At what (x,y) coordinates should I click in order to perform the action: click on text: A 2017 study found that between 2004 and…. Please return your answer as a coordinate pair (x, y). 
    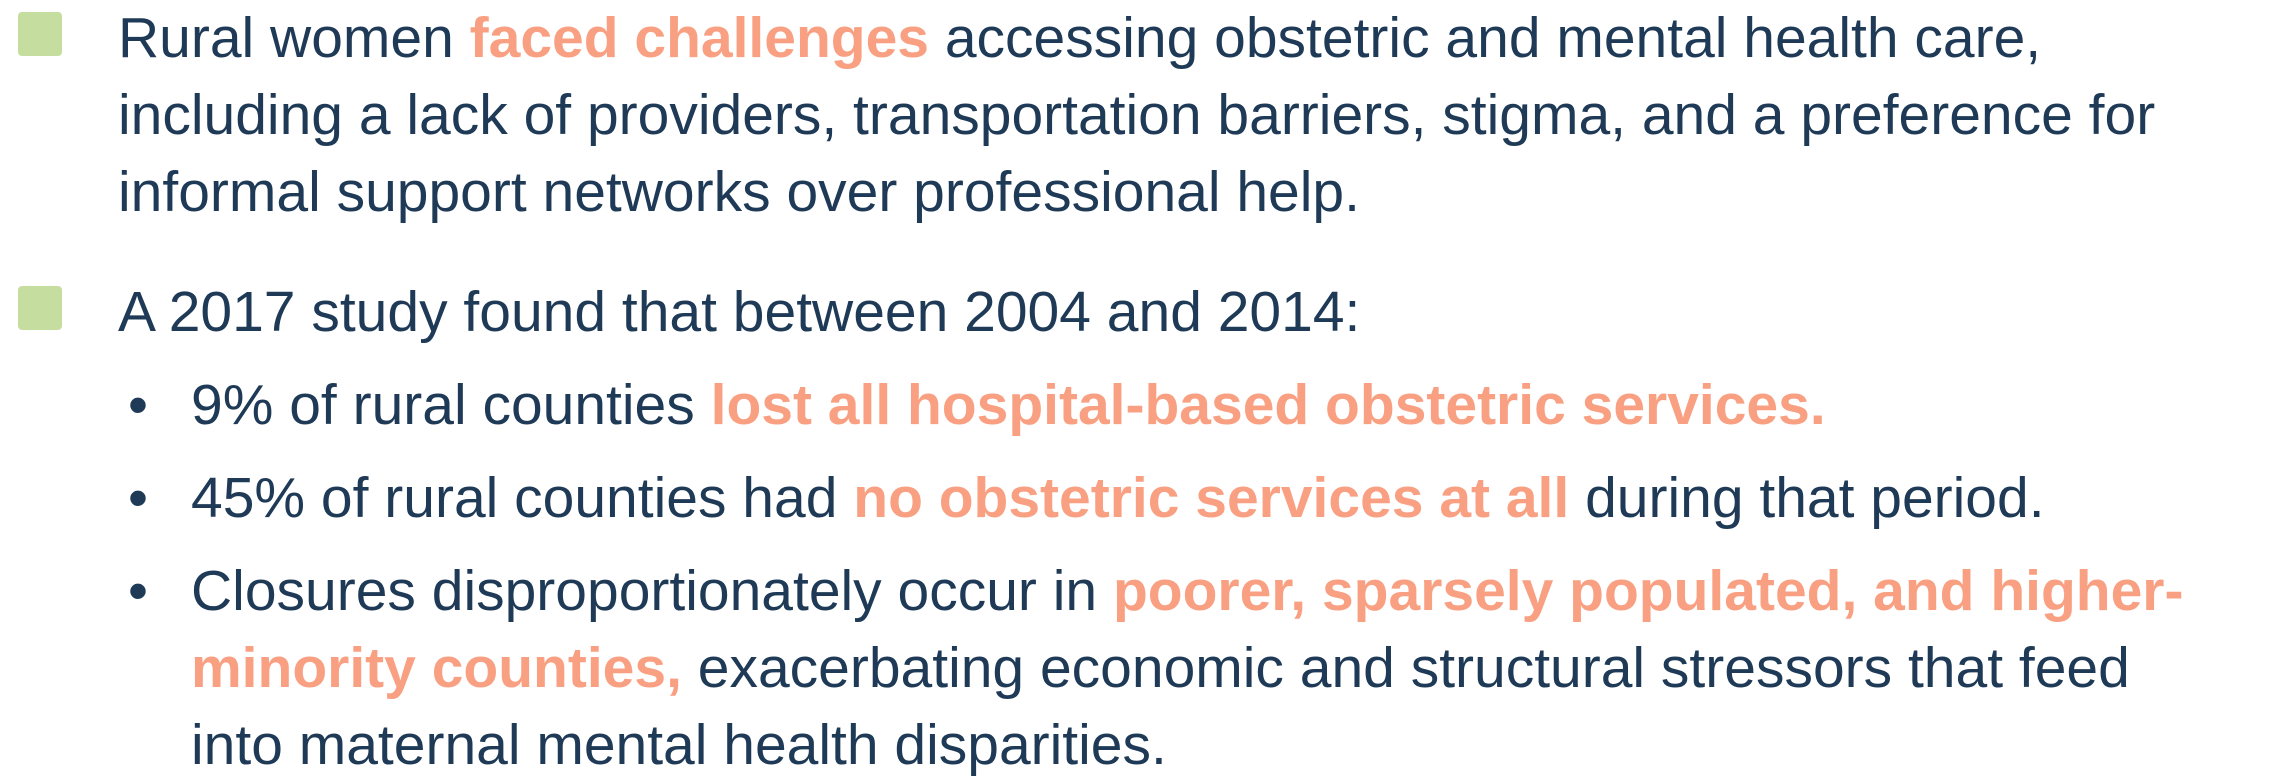
    Looking at the image, I should click on (739, 312).